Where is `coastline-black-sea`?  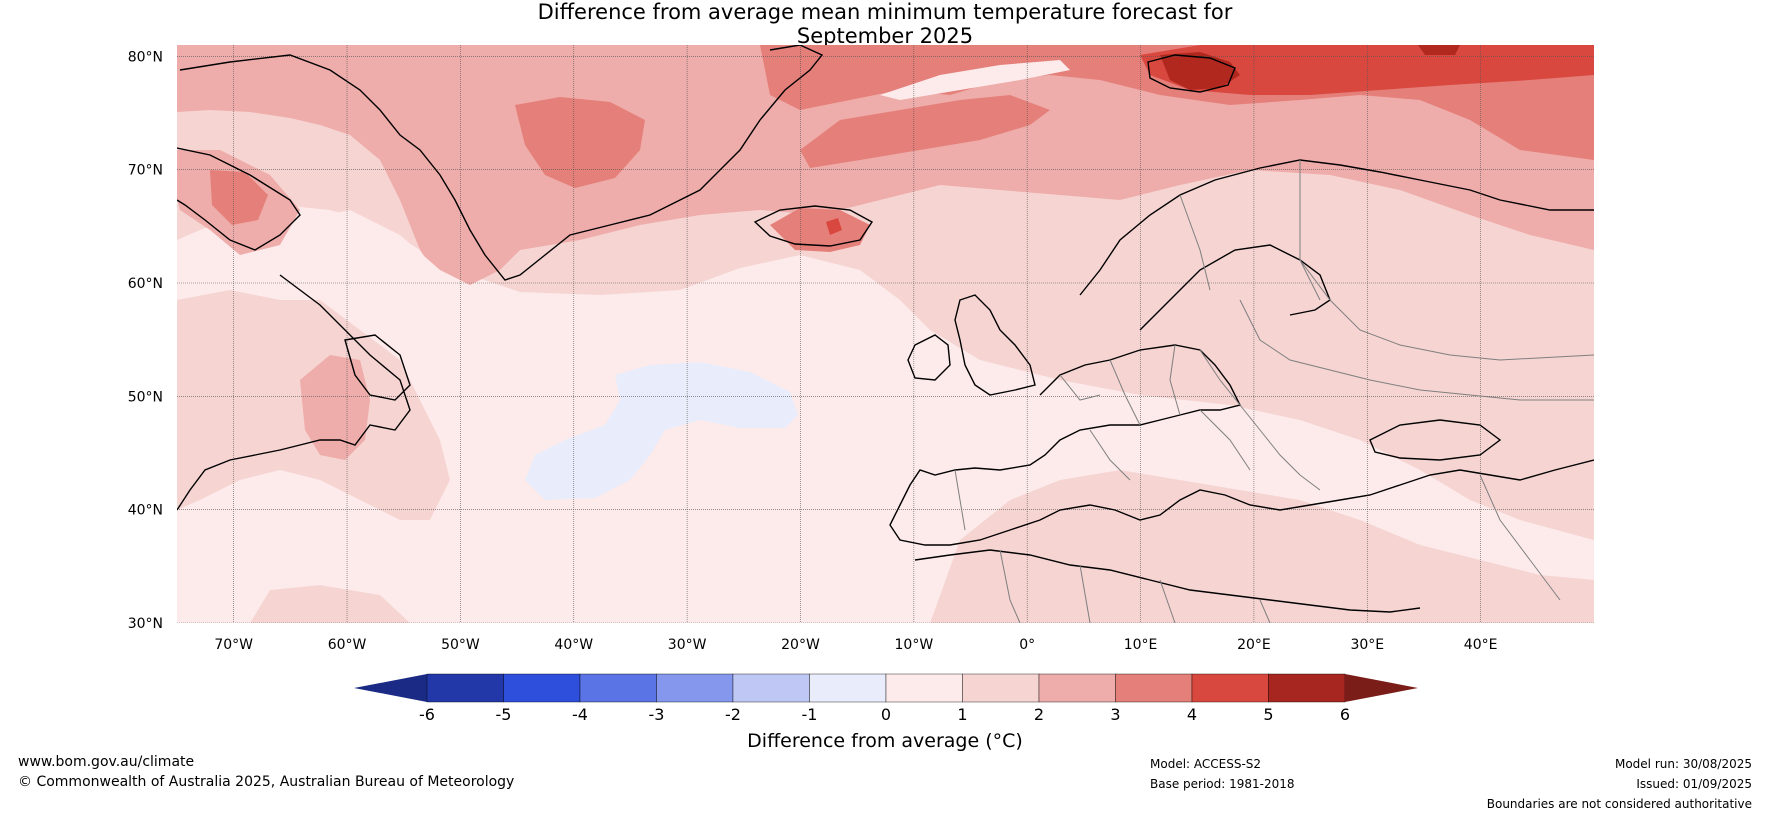 coastline-black-sea is located at coordinates (1435, 440).